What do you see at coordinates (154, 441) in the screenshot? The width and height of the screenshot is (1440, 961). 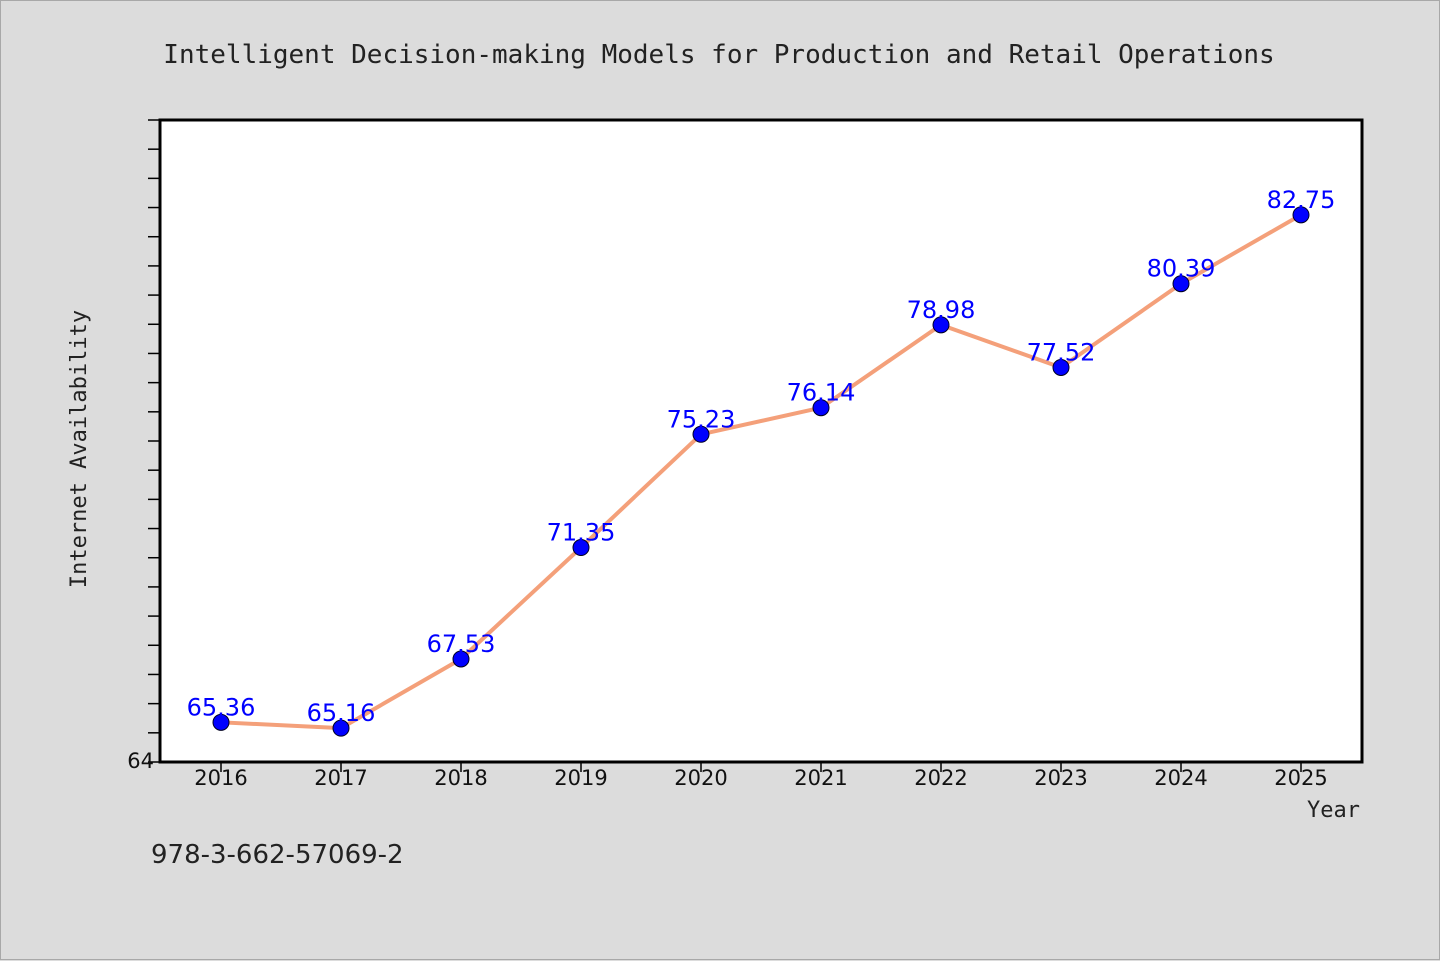 I see `y-axis-ticks` at bounding box center [154, 441].